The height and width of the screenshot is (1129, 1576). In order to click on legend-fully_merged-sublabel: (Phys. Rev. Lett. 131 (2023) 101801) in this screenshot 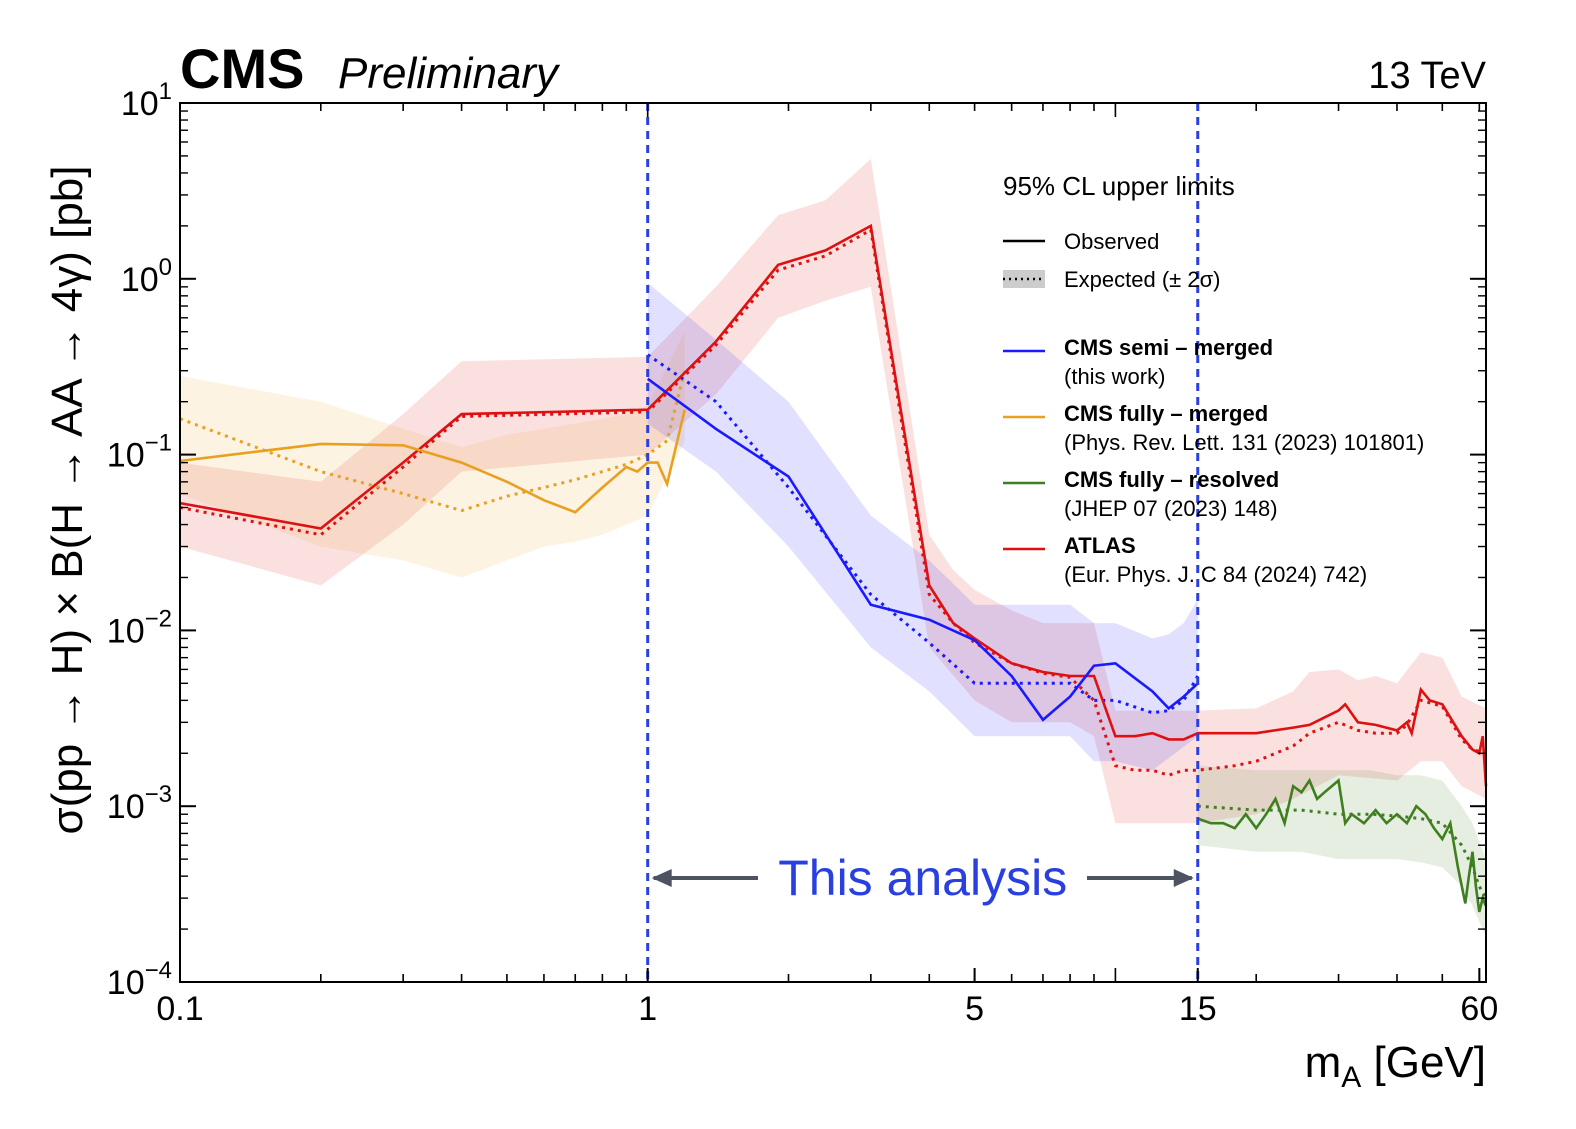, I will do `click(1244, 442)`.